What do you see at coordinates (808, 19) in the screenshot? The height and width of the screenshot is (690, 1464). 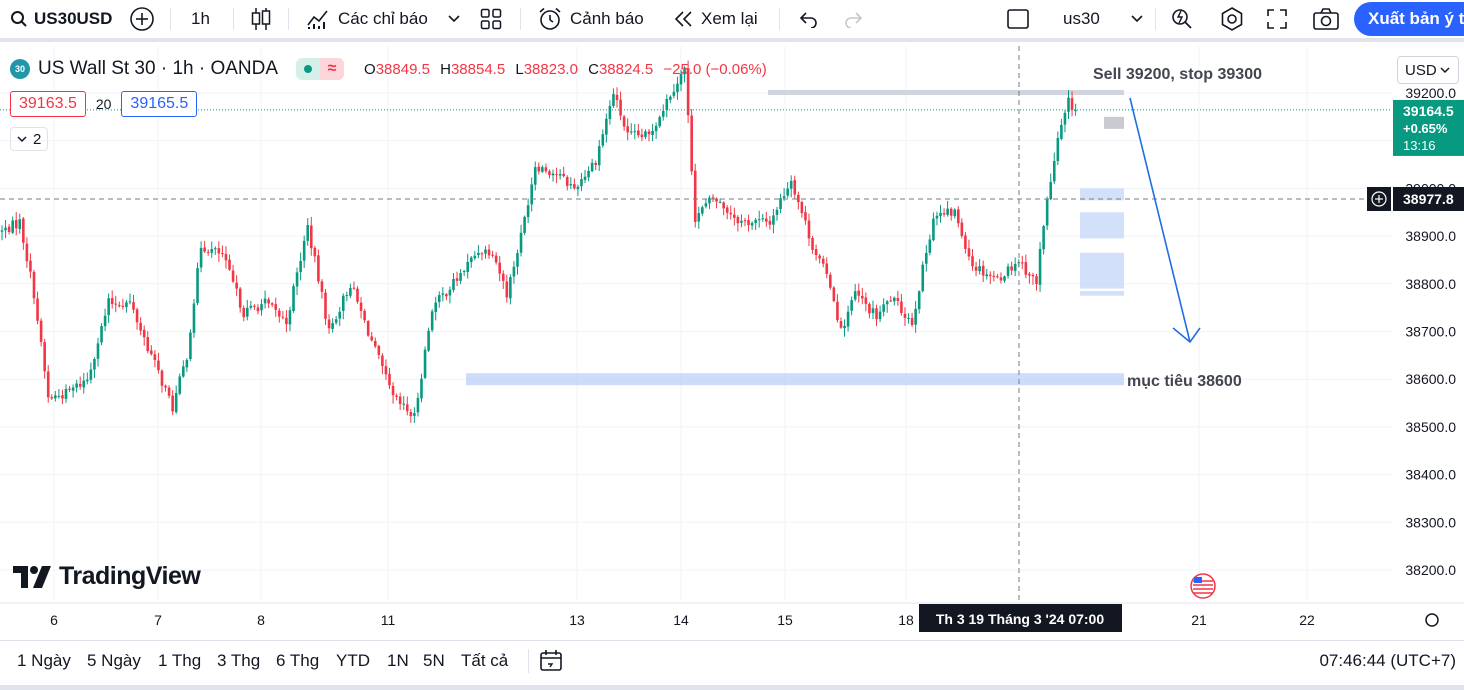 I see `undo-button` at bounding box center [808, 19].